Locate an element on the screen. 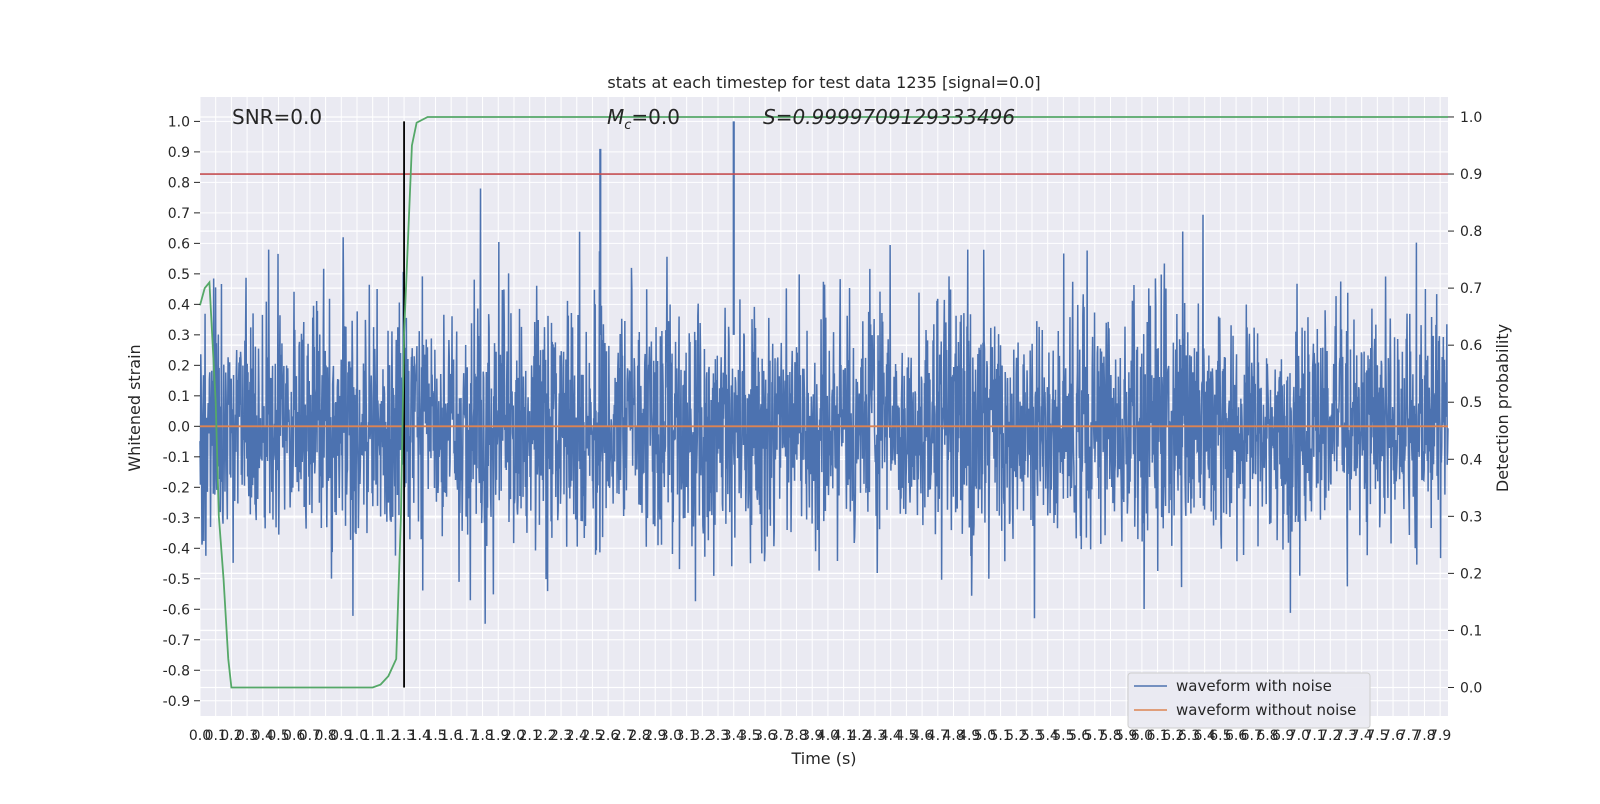  snr-annotation: SNR=0.0 is located at coordinates (277, 117).